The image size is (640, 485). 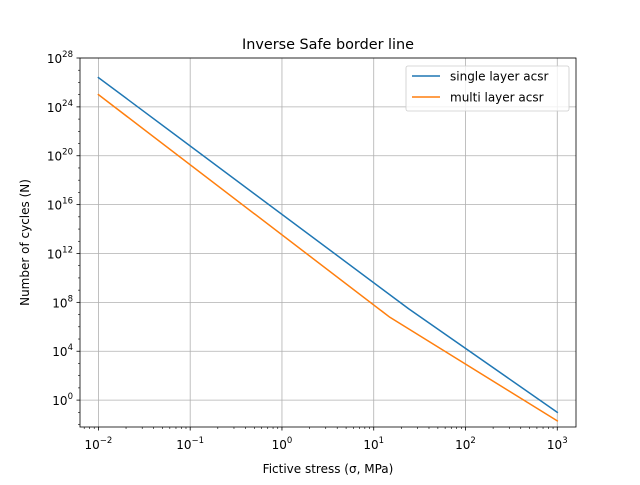 I want to click on y-tick-label: 10¹², so click(x=60, y=253).